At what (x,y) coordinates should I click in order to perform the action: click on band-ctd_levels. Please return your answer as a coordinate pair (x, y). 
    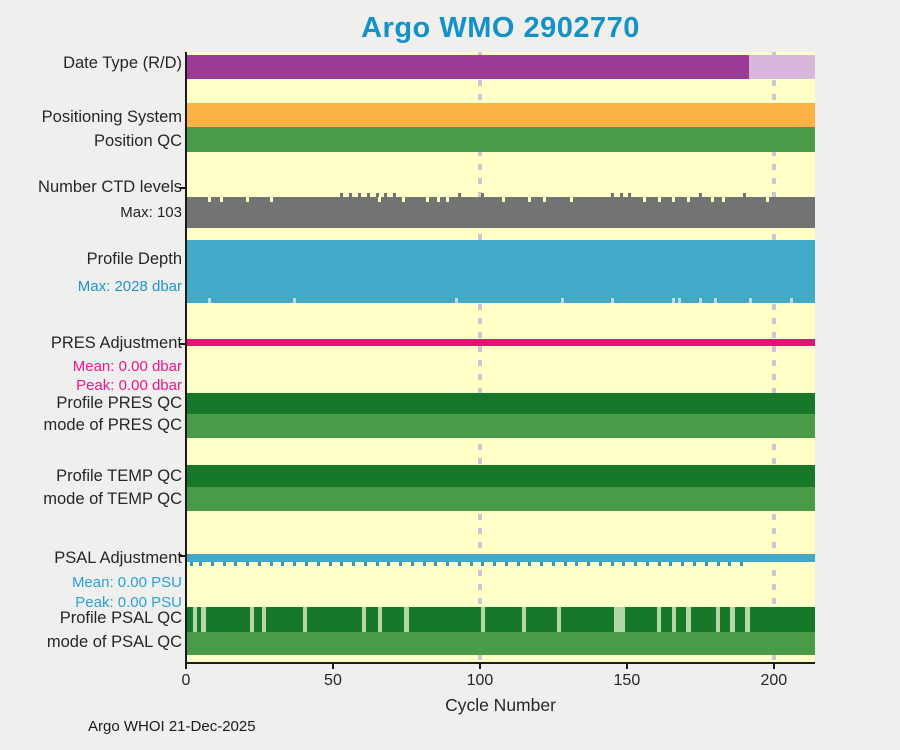
    Looking at the image, I should click on (500, 212).